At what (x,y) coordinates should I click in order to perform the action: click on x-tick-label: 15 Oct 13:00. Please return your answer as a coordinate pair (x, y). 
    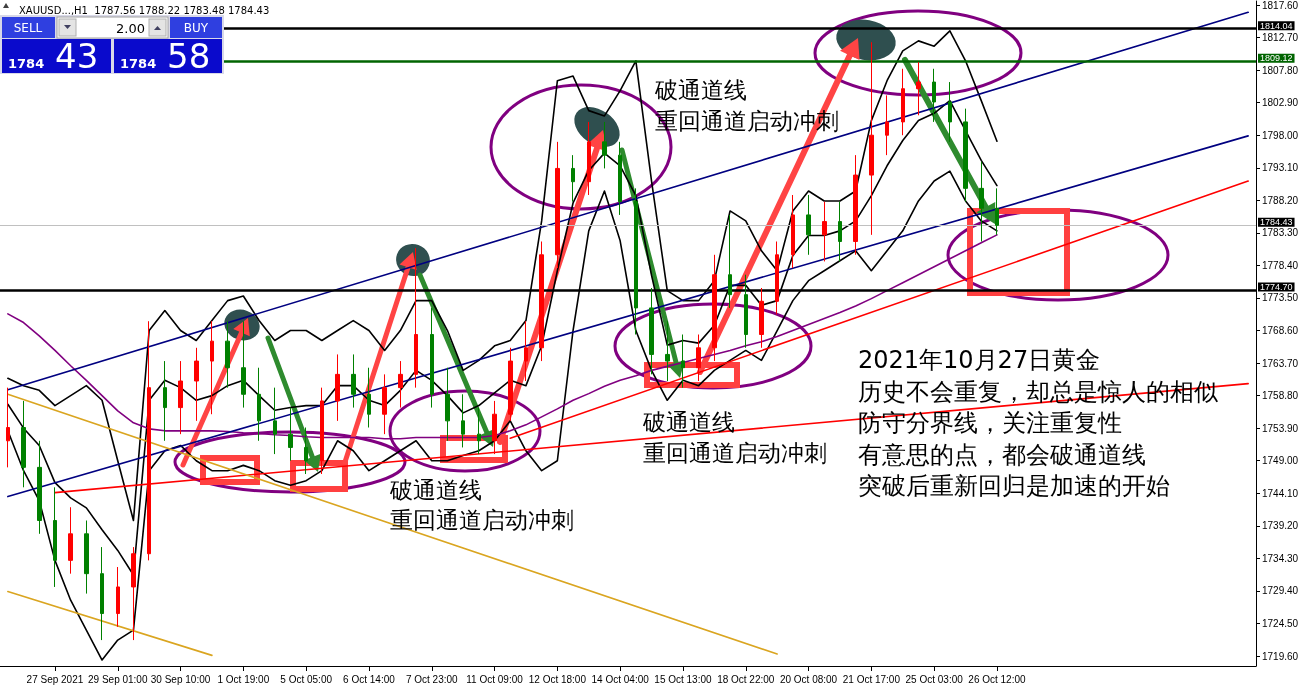
    Looking at the image, I should click on (683, 679).